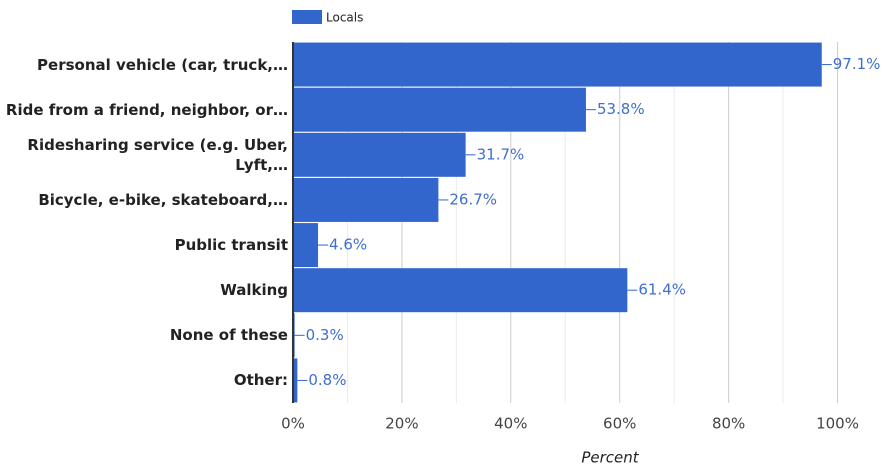 This screenshot has width=892, height=469. Describe the element at coordinates (231, 245) in the screenshot. I see `y-tick-label: Public transit` at that location.